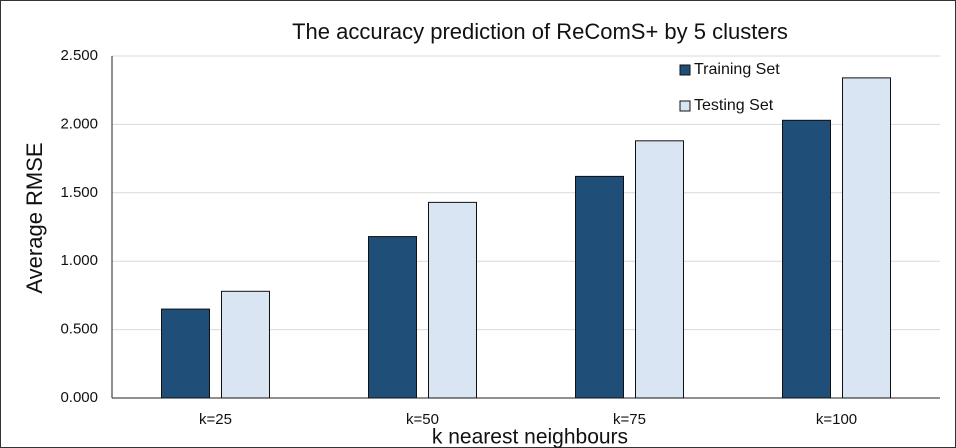  Describe the element at coordinates (79, 397) in the screenshot. I see `y-tick-label: 0.000` at that location.